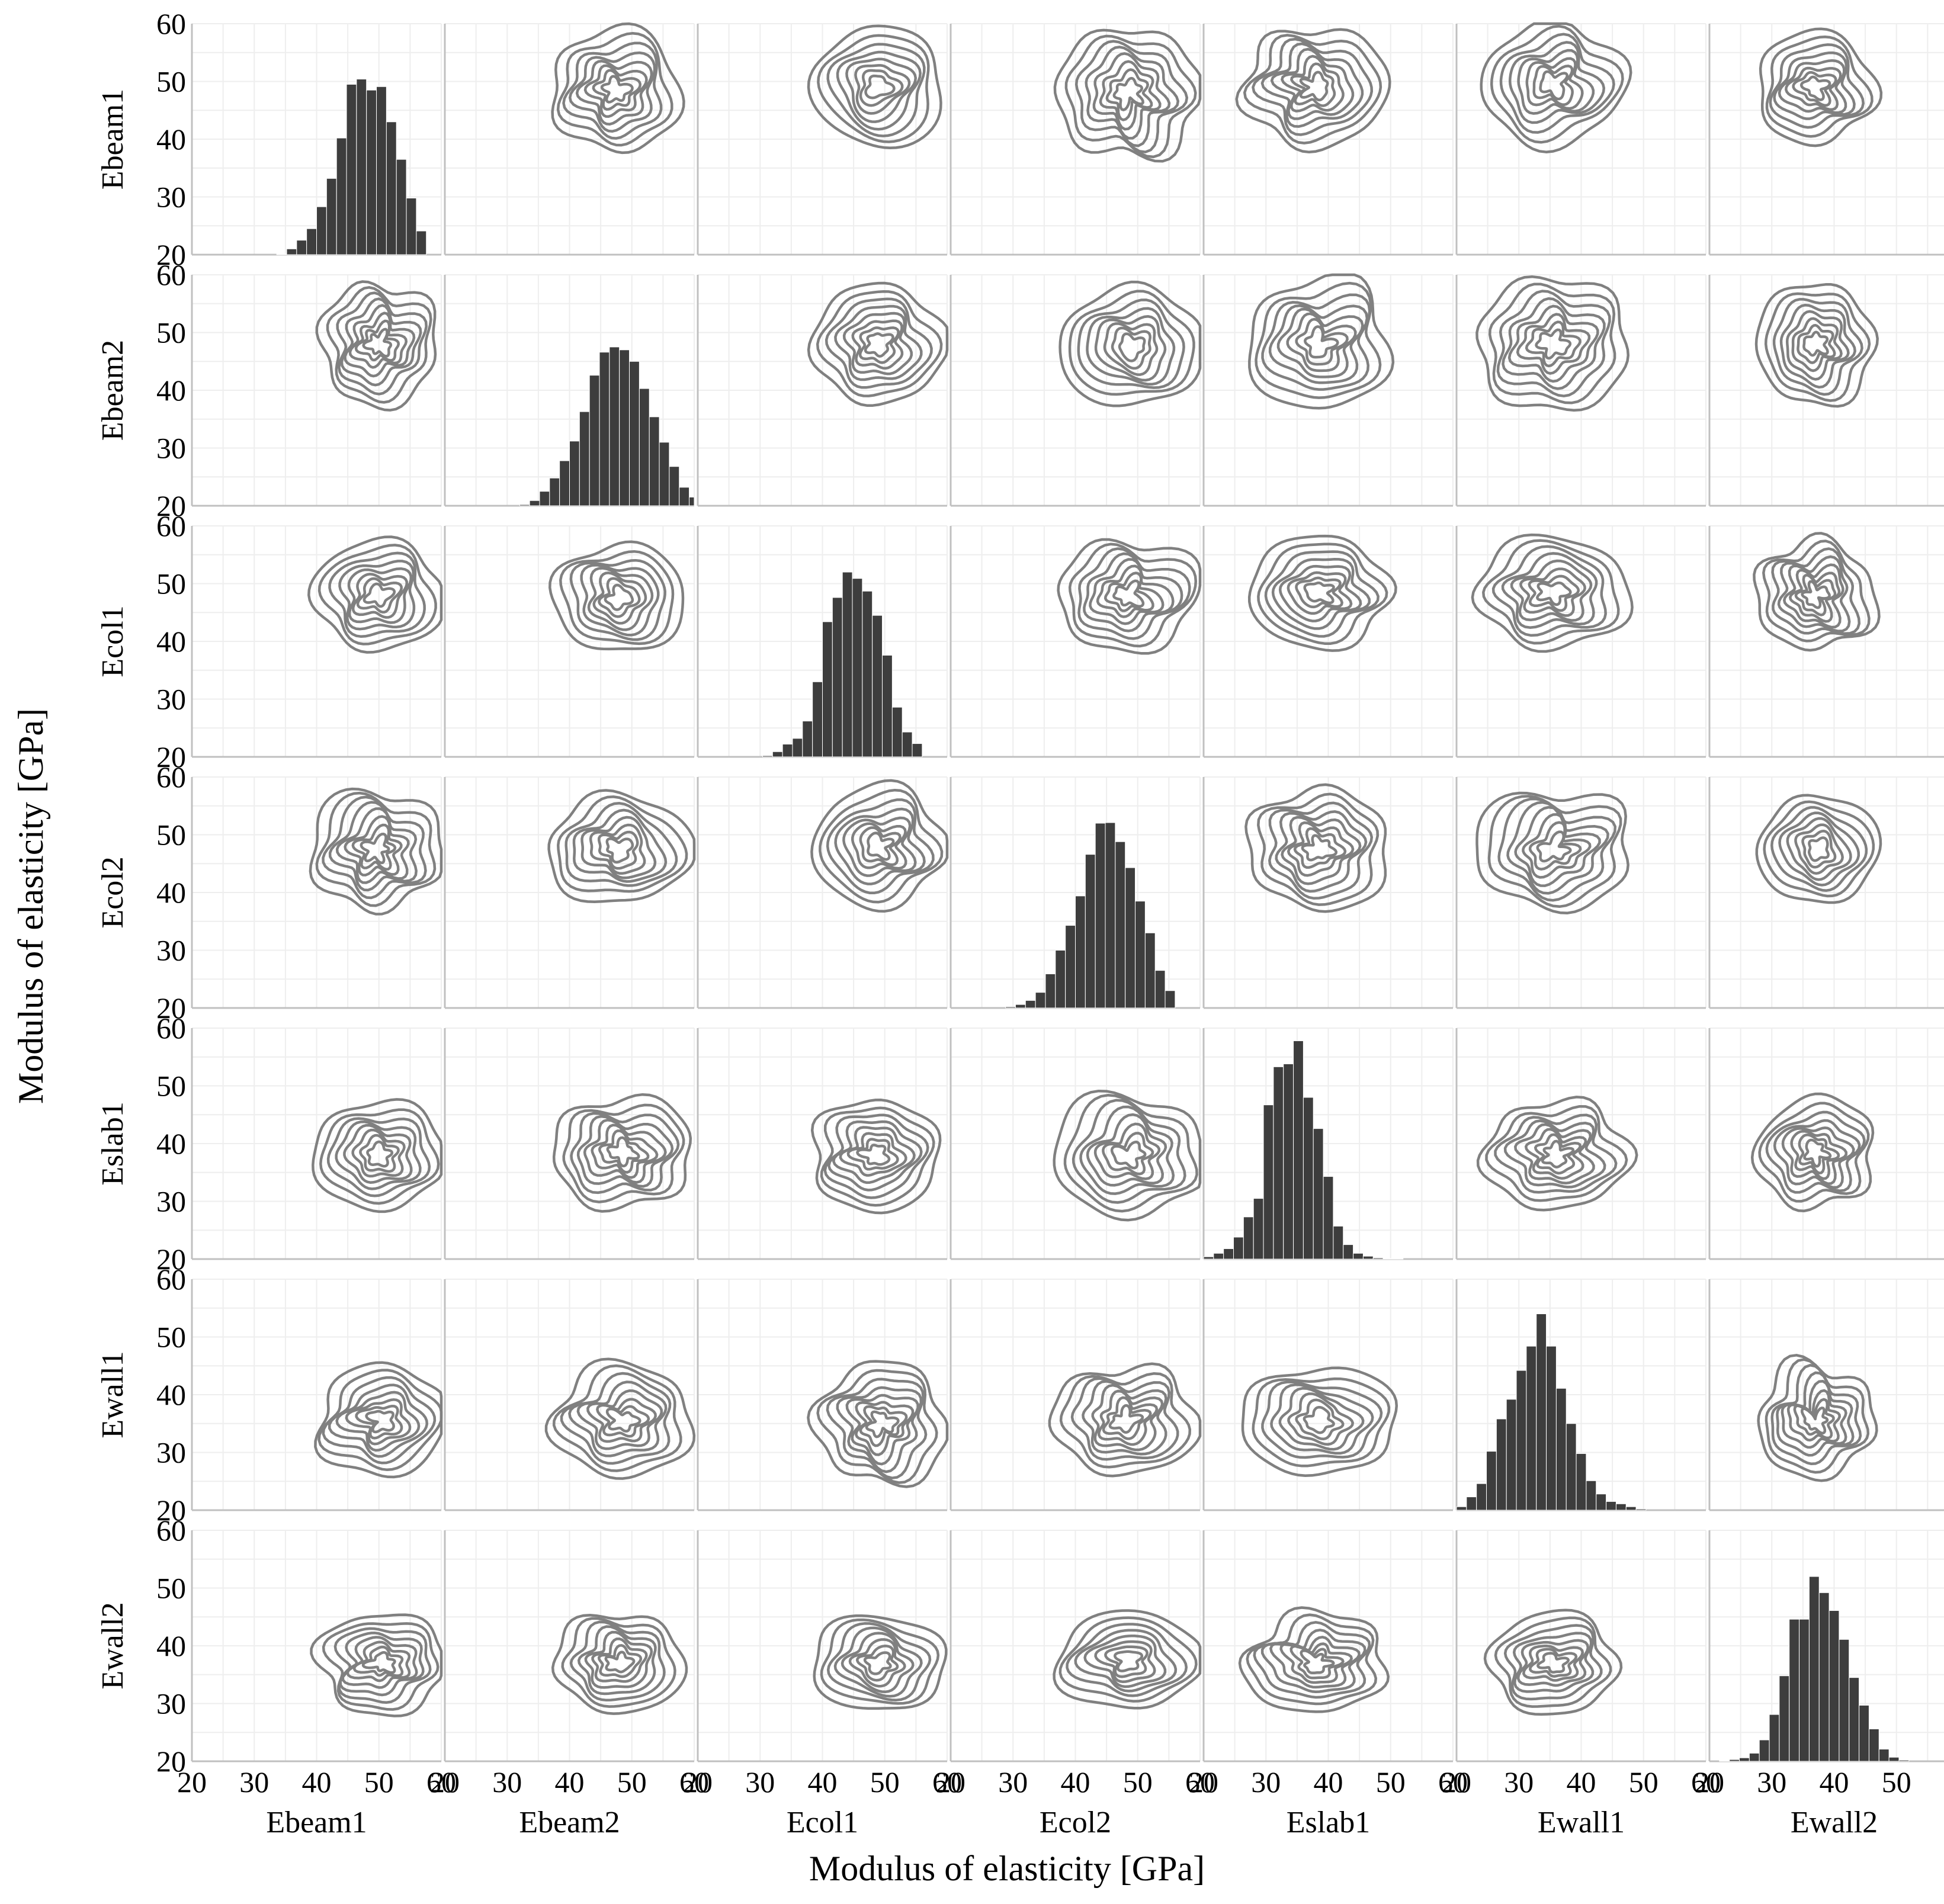 The image size is (1944, 1904). What do you see at coordinates (569, 390) in the screenshot?
I see `panel-ebeam2-vs-ebeam2` at bounding box center [569, 390].